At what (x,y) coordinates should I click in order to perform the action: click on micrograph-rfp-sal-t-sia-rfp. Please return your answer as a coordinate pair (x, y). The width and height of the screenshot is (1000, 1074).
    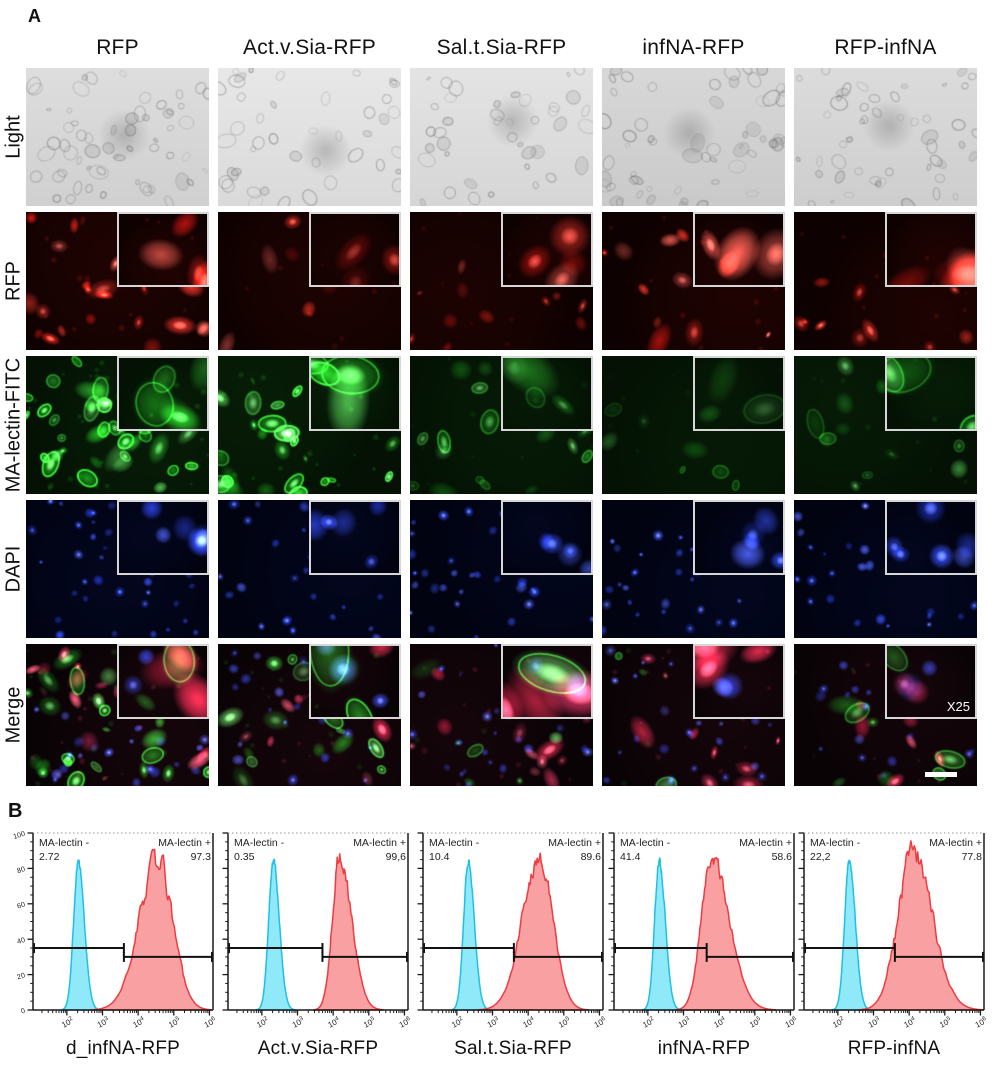
    Looking at the image, I should click on (501, 281).